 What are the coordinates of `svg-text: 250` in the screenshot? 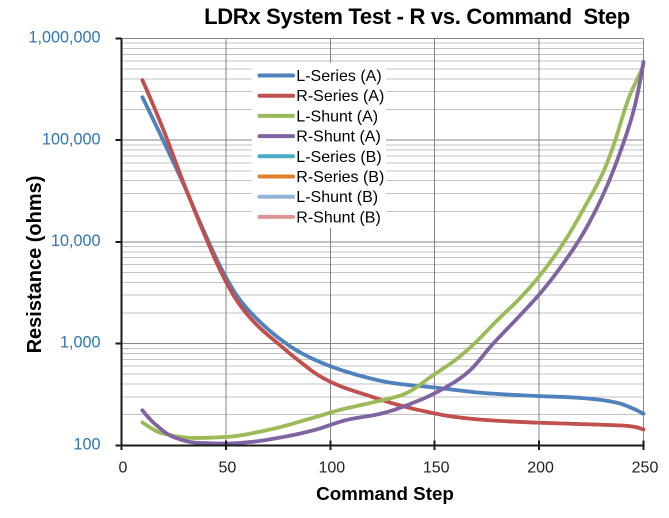 It's located at (645, 468).